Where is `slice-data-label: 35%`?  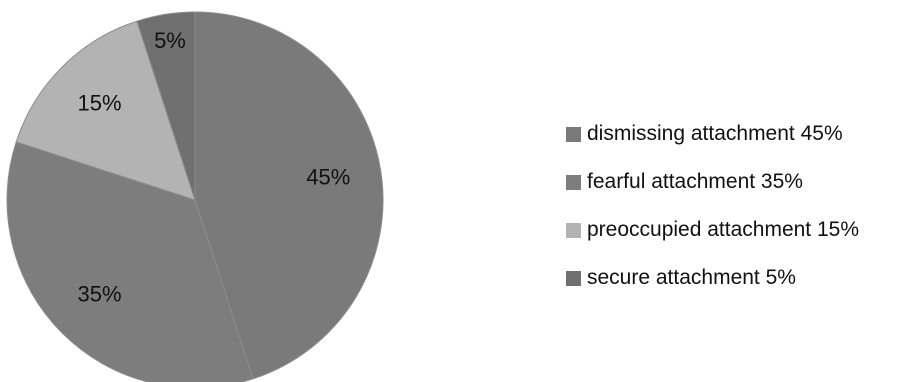 slice-data-label: 35% is located at coordinates (100, 293).